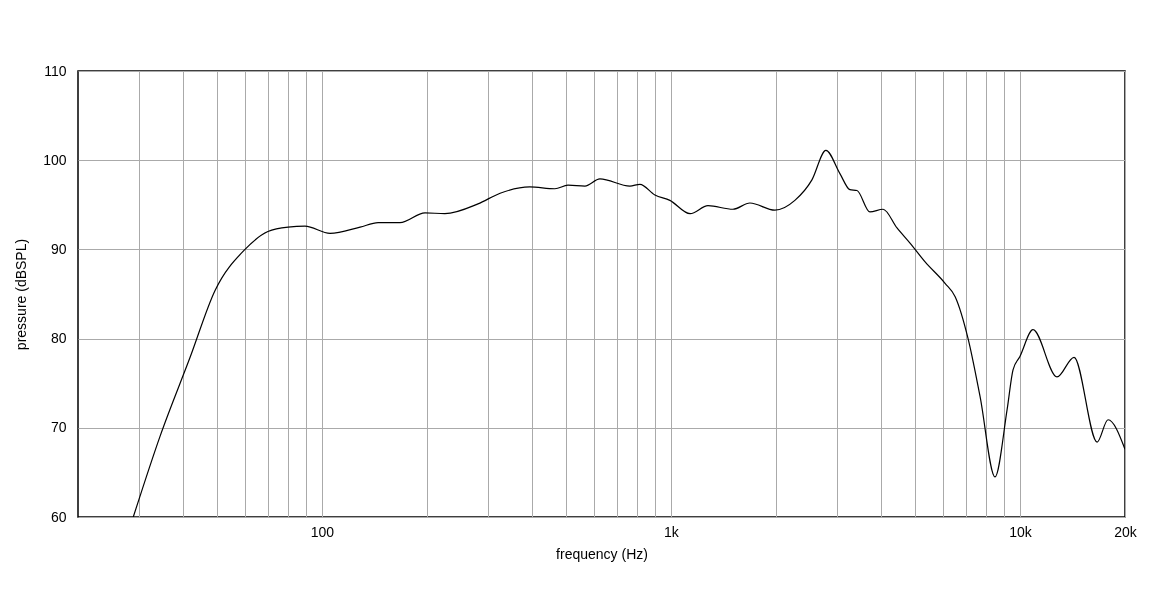  I want to click on y-tick-label: 80, so click(58, 338).